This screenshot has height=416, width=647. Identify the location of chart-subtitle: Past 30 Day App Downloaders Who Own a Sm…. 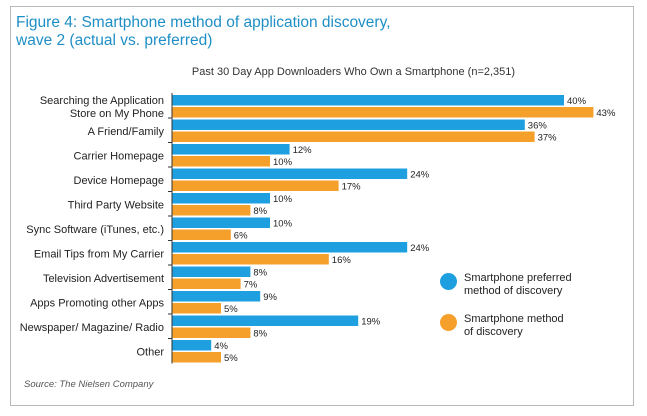
(353, 72).